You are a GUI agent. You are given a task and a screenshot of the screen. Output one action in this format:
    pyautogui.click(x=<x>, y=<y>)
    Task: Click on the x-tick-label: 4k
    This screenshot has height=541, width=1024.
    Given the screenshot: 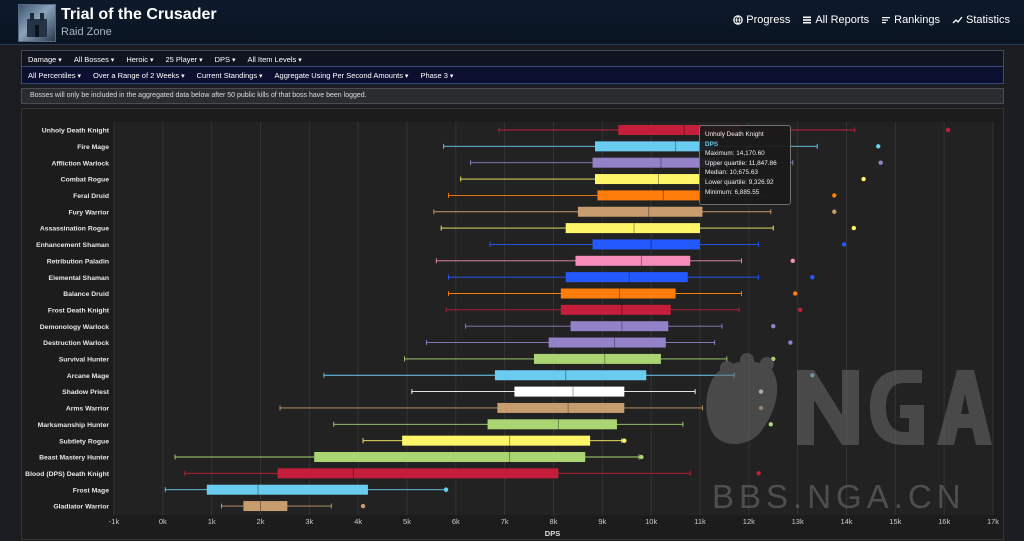 What is the action you would take?
    pyautogui.click(x=358, y=521)
    